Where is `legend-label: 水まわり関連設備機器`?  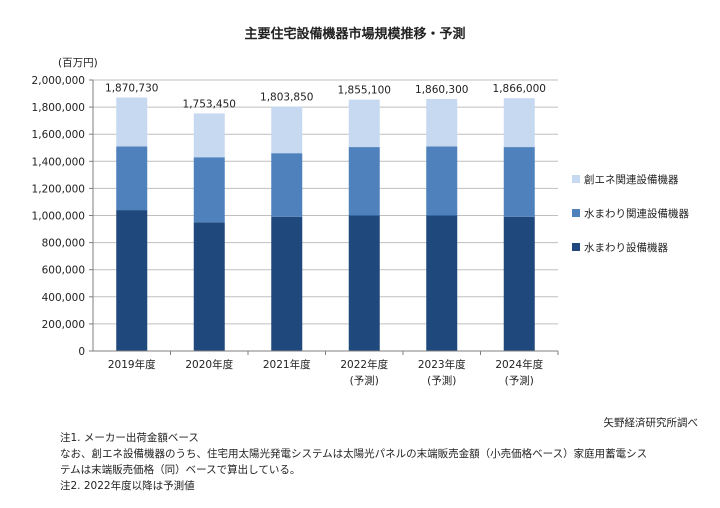 legend-label: 水まわり関連設備機器 is located at coordinates (636, 213).